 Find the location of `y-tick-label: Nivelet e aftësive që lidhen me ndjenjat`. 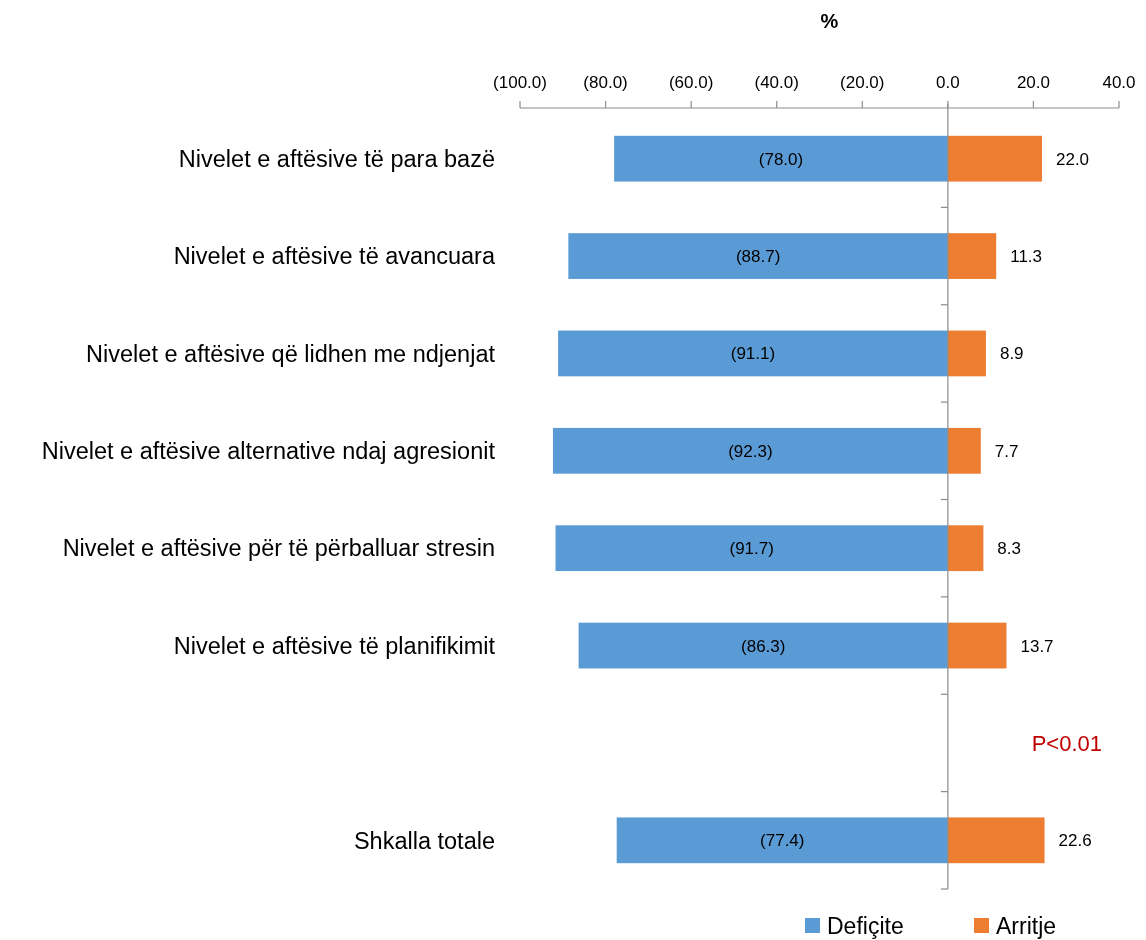

y-tick-label: Nivelet e aftësive që lidhen me ndjenjat is located at coordinates (291, 353).